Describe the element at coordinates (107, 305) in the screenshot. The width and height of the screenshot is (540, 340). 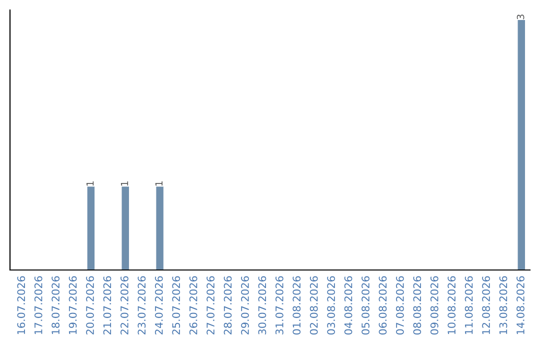
I see `x-tick-label: 21.07.2026` at that location.